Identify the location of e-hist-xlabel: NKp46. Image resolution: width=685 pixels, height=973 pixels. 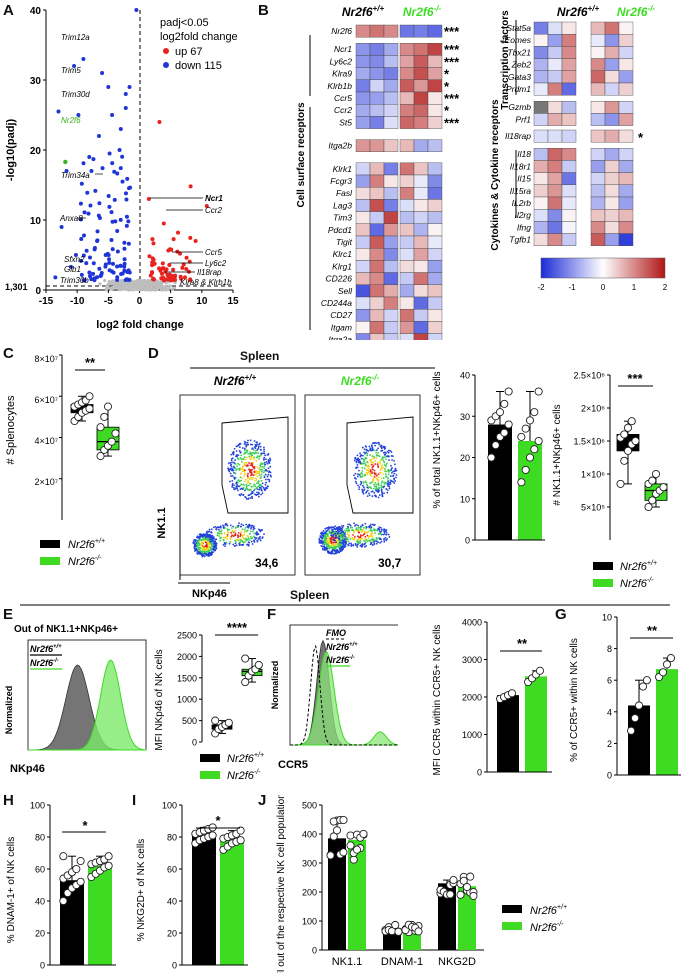
(27, 769).